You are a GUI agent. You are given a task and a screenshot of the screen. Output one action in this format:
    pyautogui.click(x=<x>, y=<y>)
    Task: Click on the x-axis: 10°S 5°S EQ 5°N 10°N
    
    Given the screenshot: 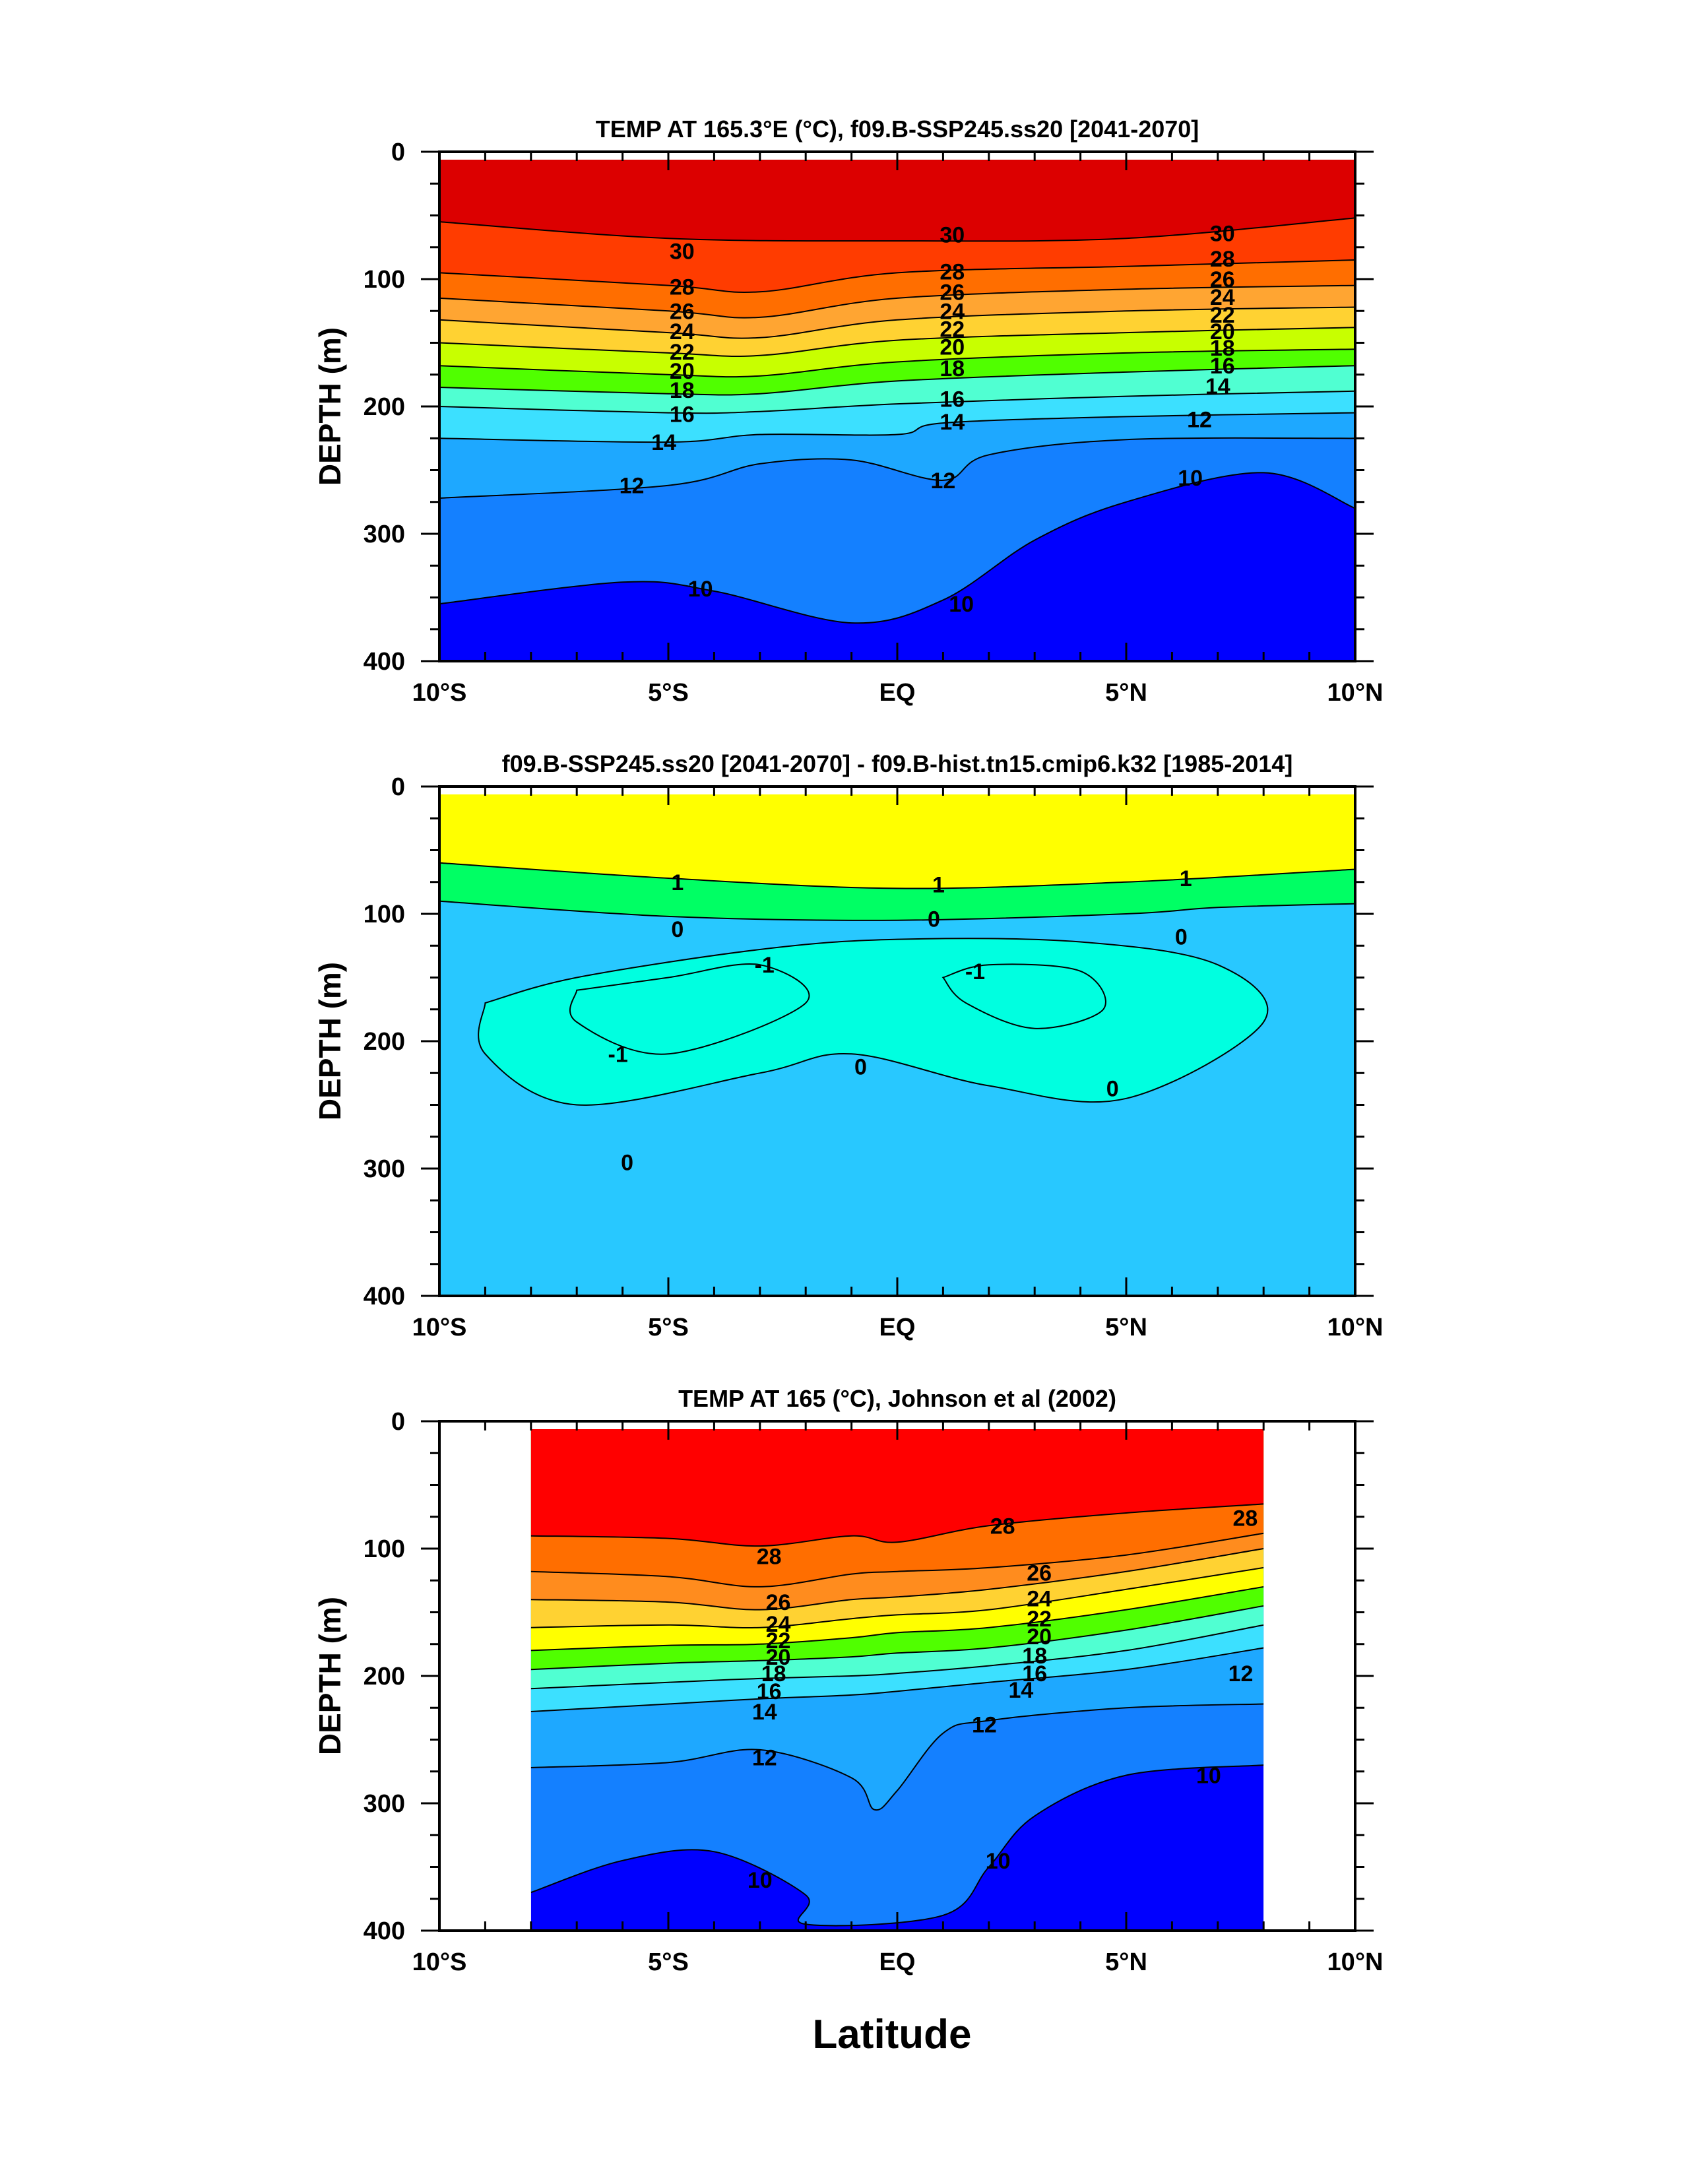 What is the action you would take?
    pyautogui.click(x=898, y=429)
    